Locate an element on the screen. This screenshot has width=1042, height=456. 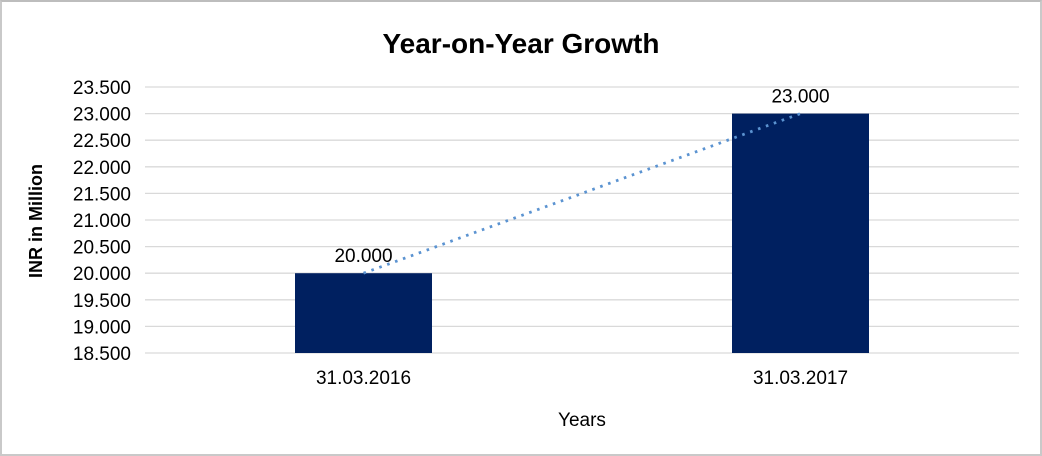
y-tick-label: 22.000 is located at coordinates (102, 168).